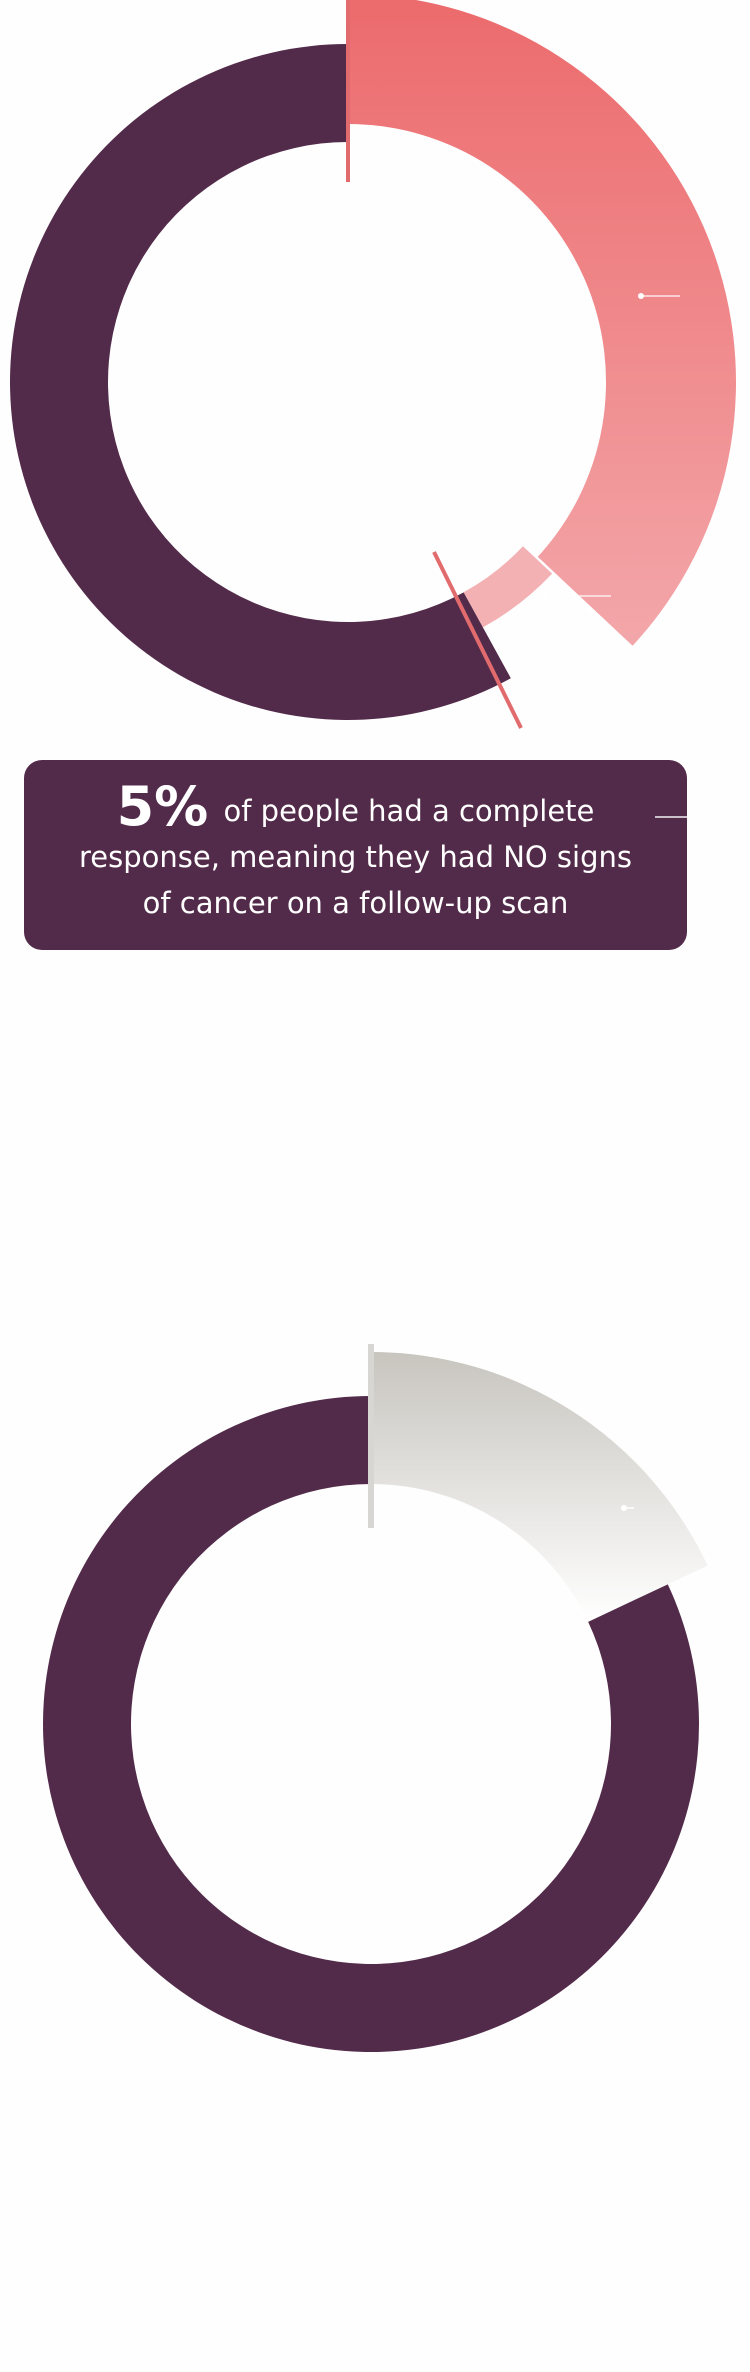 The image size is (750, 2372). What do you see at coordinates (477, 640) in the screenshot?
I see `end-marker` at bounding box center [477, 640].